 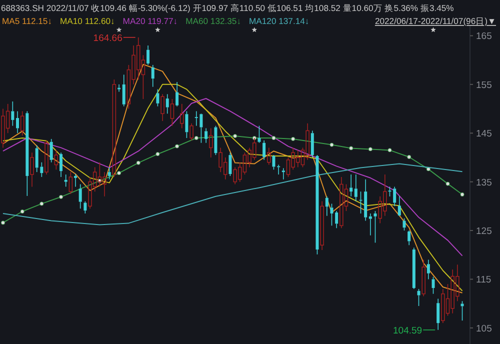 What do you see at coordinates (484, 280) in the screenshot?
I see `y-tick-label: 115` at bounding box center [484, 280].